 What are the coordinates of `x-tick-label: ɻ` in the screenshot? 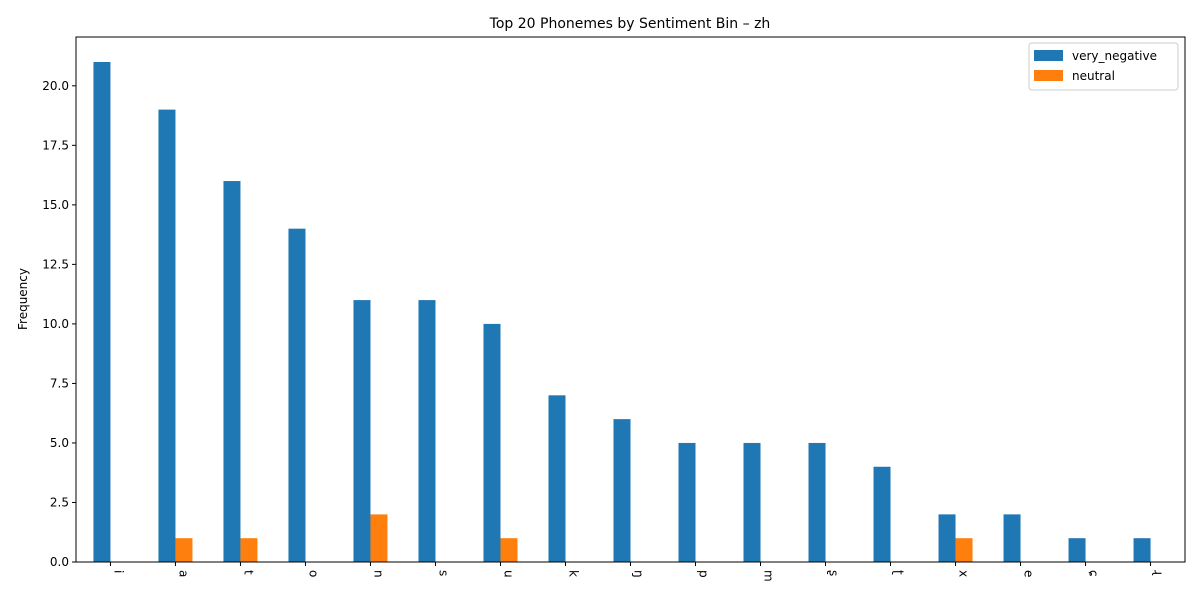 It's located at (1159, 573).